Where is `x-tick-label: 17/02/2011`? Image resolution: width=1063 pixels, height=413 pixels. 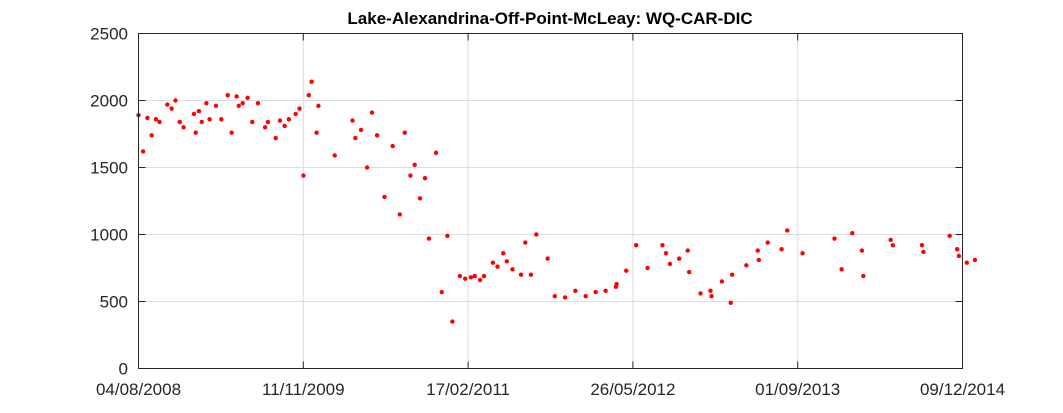
x-tick-label: 17/02/2011 is located at coordinates (468, 389).